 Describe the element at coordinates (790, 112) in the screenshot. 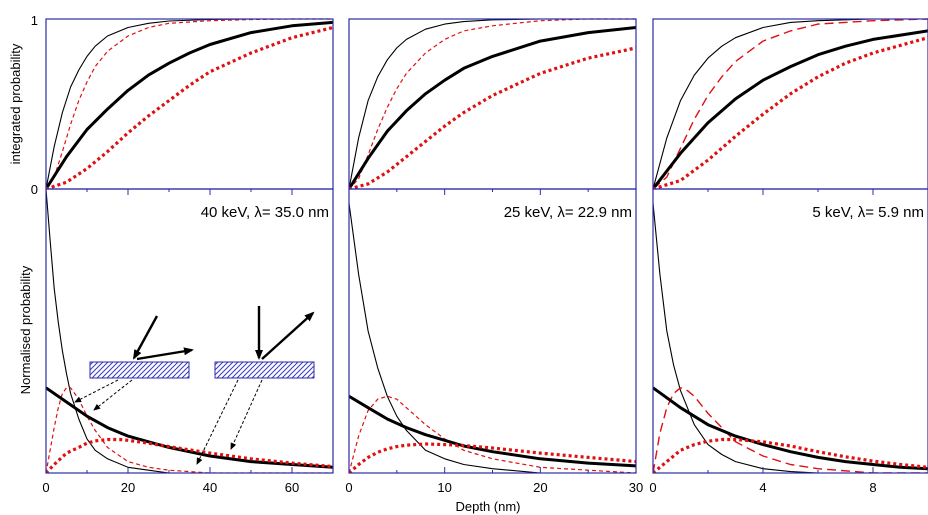

I see `panel-3-top-series-red-thick-dotted` at that location.